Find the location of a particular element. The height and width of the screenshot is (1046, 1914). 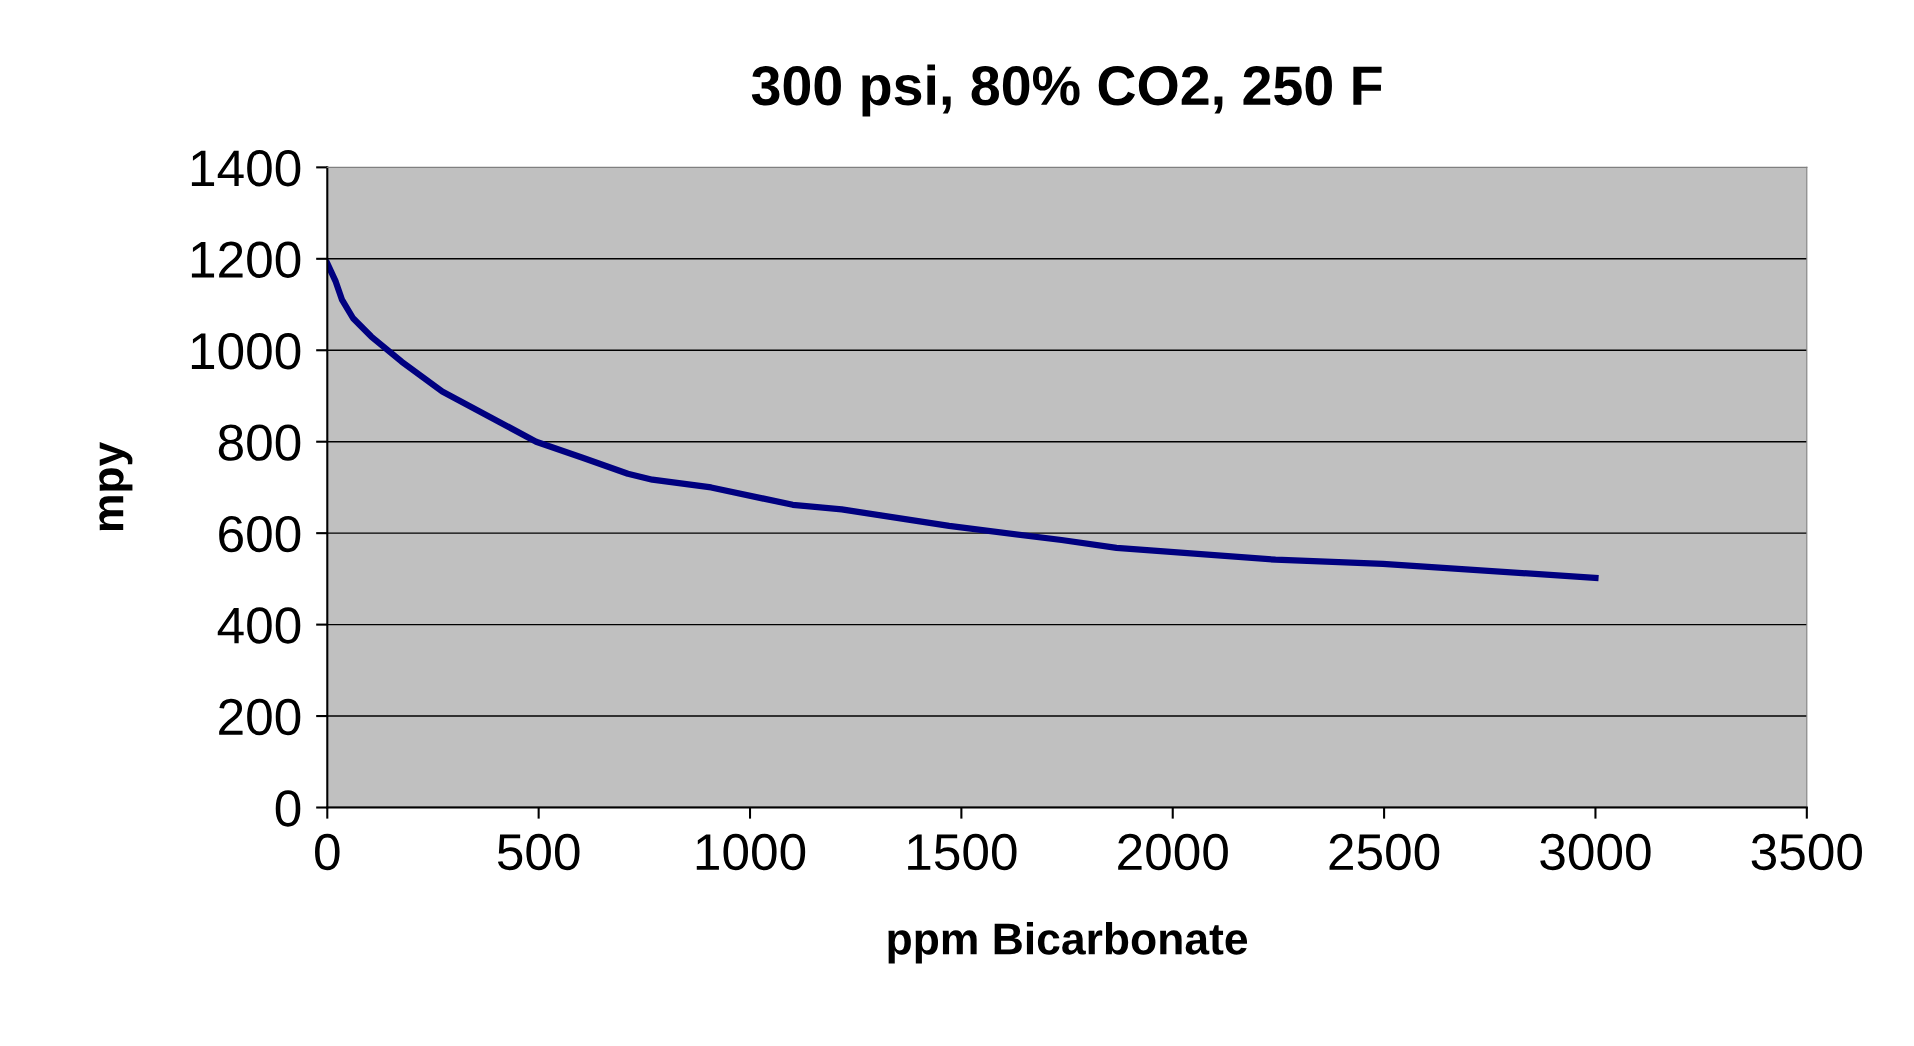

y-tick-label: 0 is located at coordinates (288, 808).